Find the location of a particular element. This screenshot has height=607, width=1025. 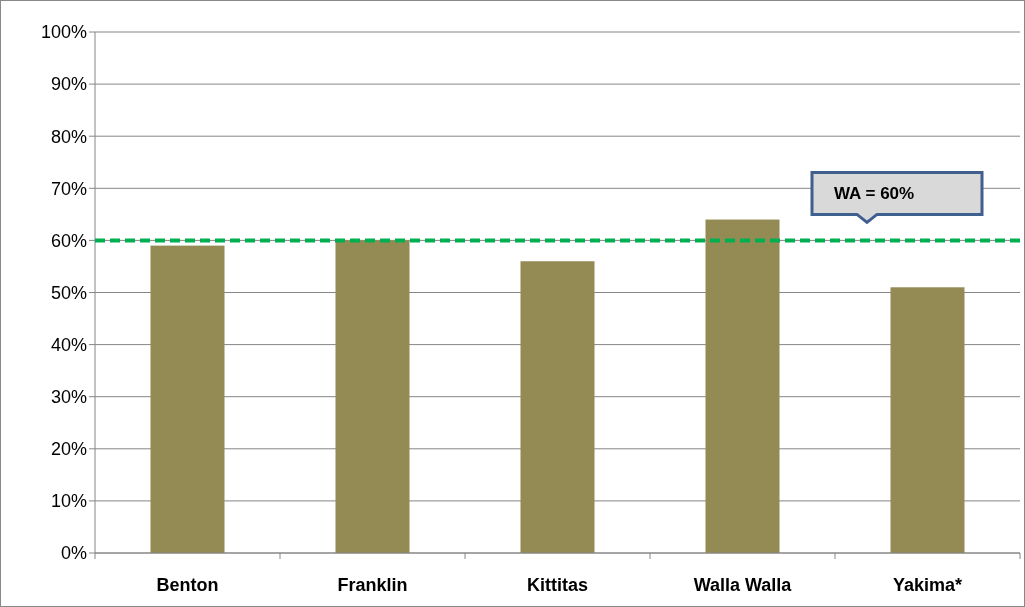

x-tick-label: Benton is located at coordinates (187, 585).